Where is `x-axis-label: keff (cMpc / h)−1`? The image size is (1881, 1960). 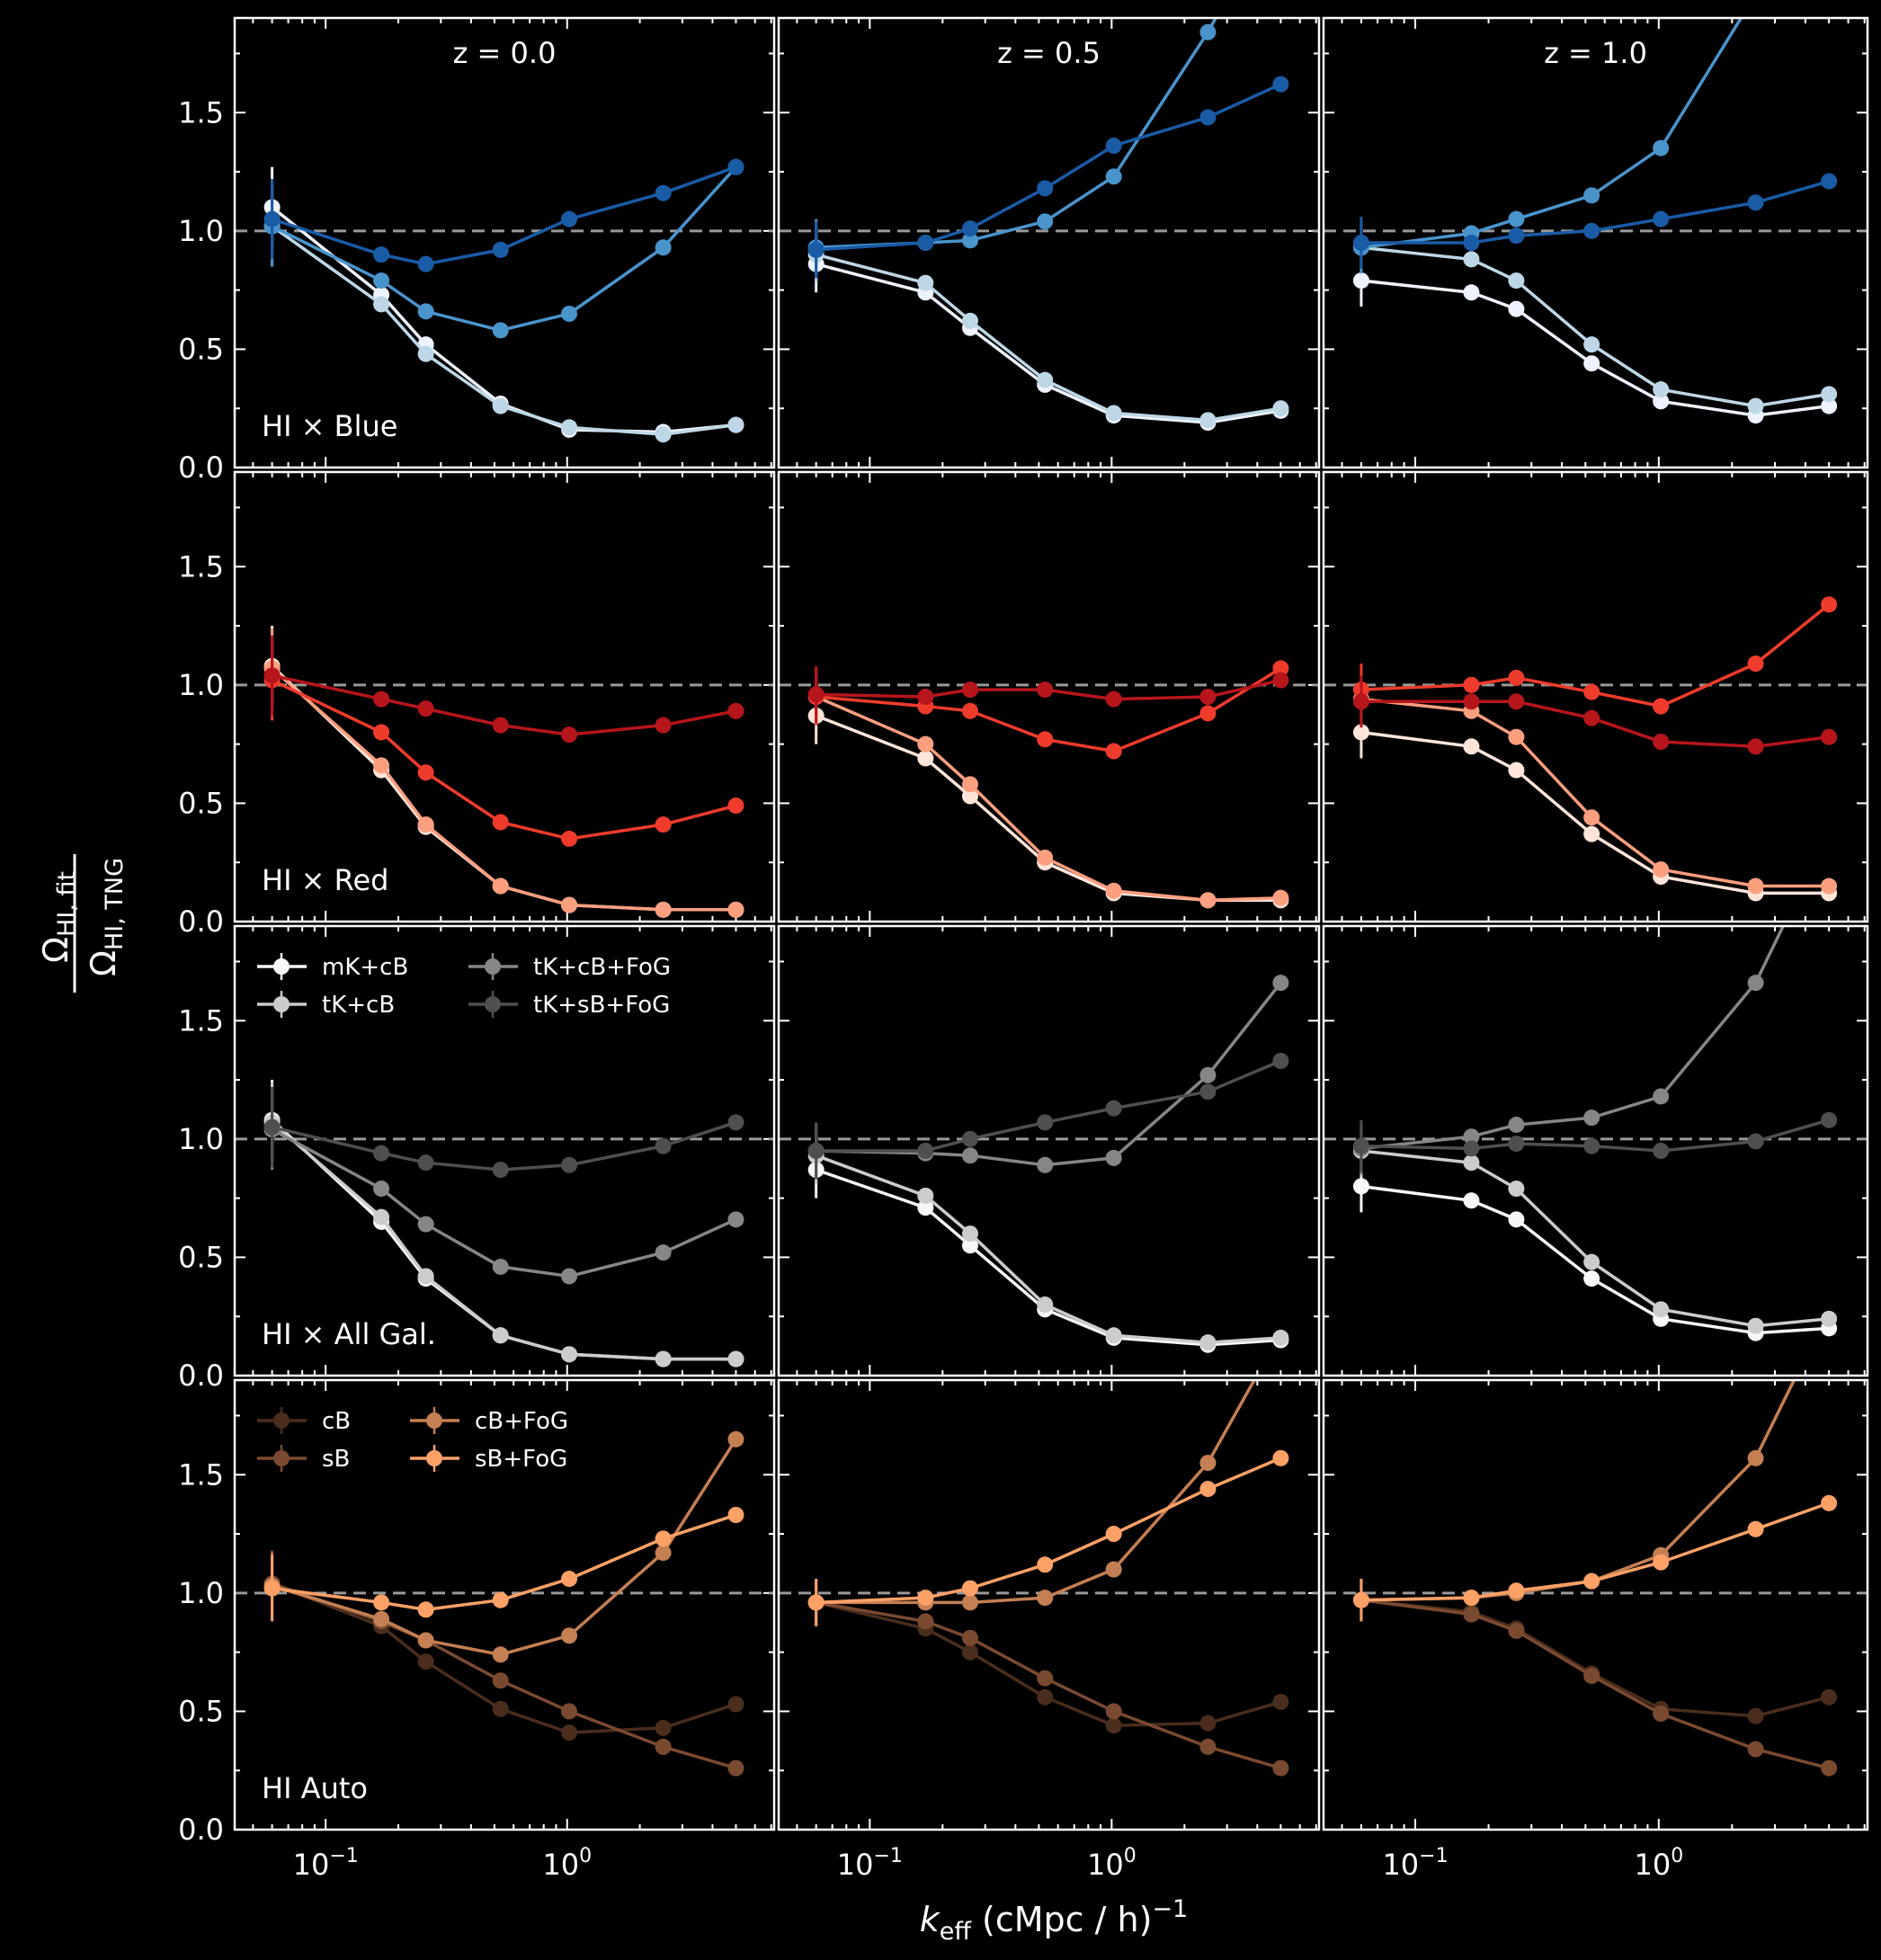
x-axis-label: keff (cMpc / h)−1 is located at coordinates (1055, 1920).